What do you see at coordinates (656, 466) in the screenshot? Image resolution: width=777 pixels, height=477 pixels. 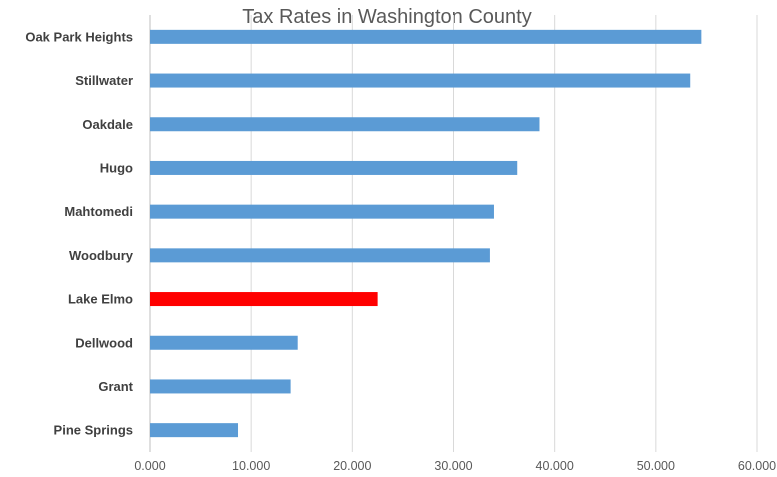 I see `x-tick-label: 50.000` at bounding box center [656, 466].